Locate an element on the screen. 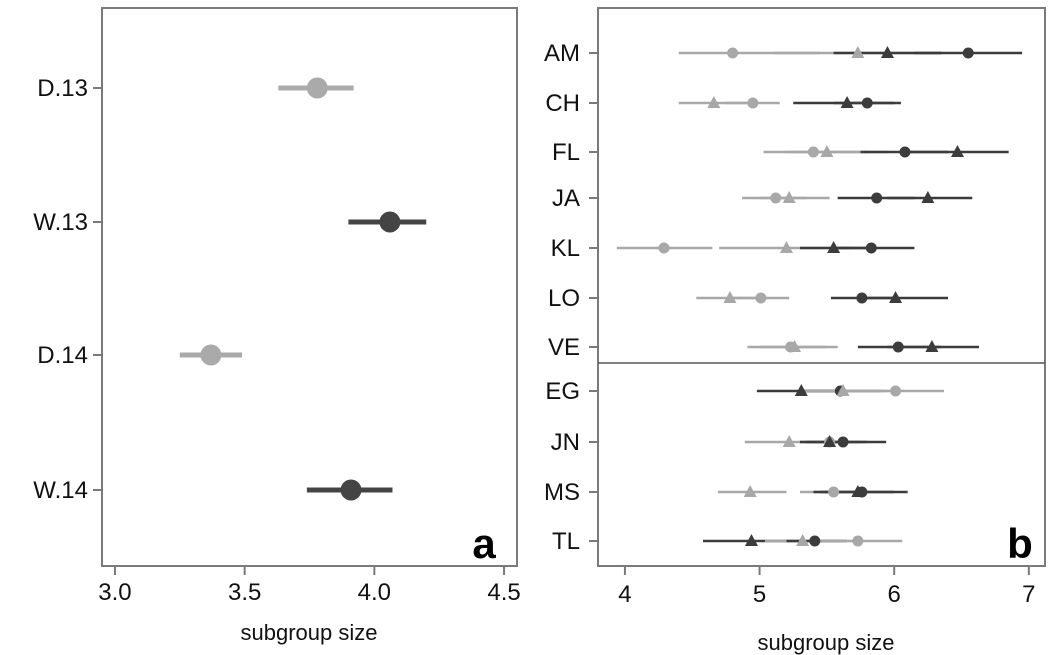 Image resolution: width=1052 pixels, height=655 pixels. y-tick-label: D.14 is located at coordinates (62, 355).